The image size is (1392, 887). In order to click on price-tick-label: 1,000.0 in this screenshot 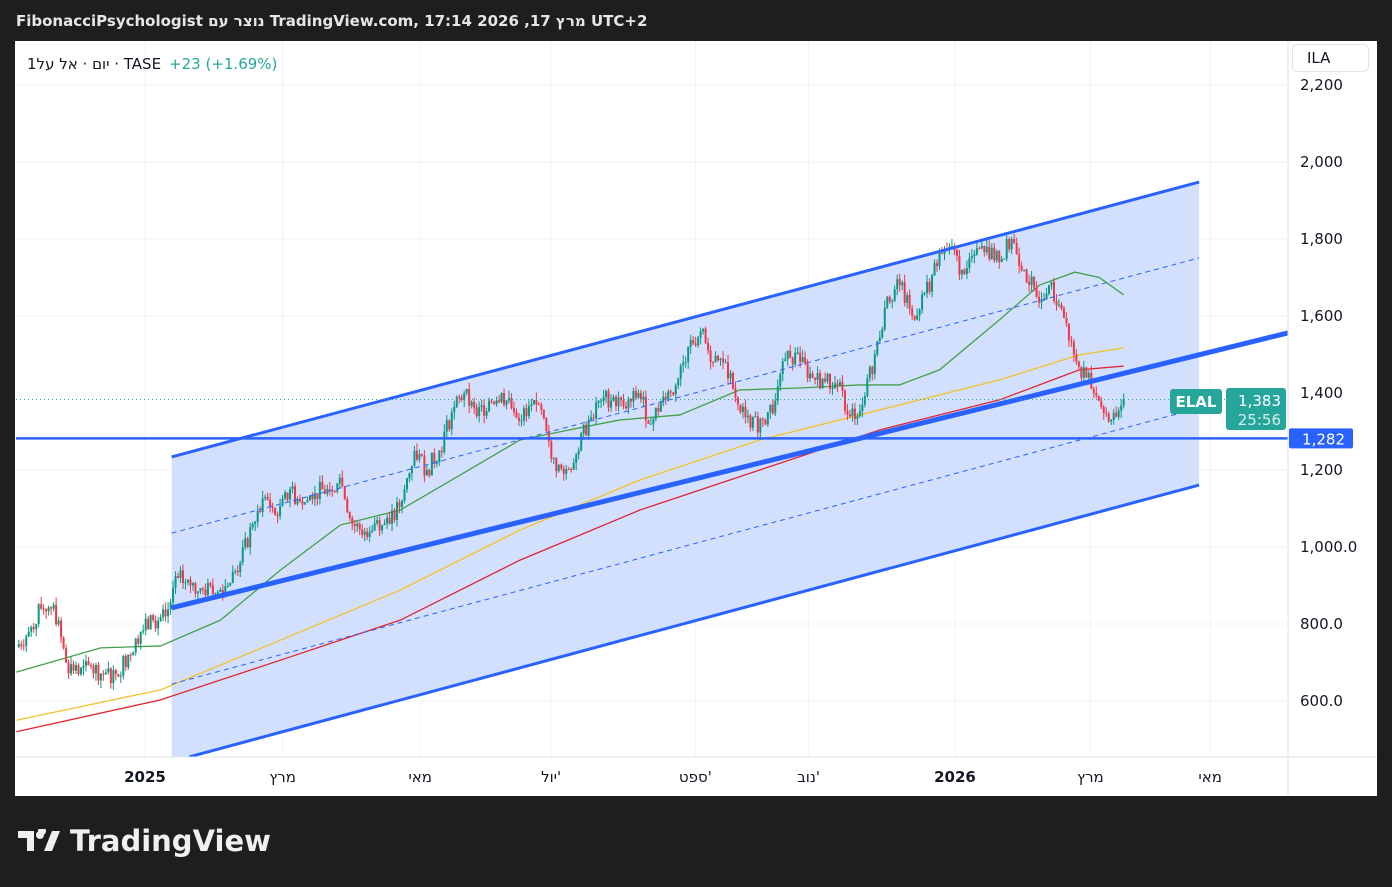, I will do `click(1328, 547)`.